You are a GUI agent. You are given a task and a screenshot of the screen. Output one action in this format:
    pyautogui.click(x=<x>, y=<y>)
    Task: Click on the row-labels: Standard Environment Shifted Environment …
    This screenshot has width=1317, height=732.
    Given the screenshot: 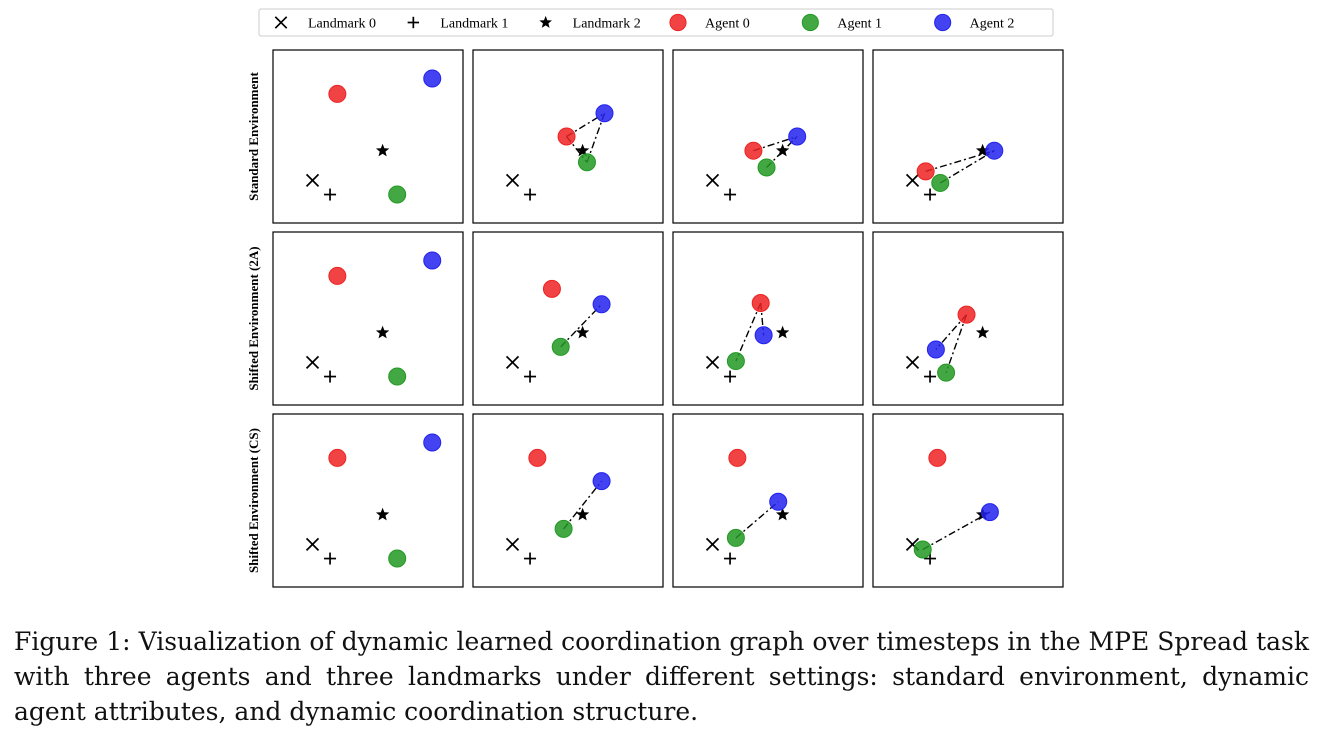 What is the action you would take?
    pyautogui.click(x=253, y=321)
    